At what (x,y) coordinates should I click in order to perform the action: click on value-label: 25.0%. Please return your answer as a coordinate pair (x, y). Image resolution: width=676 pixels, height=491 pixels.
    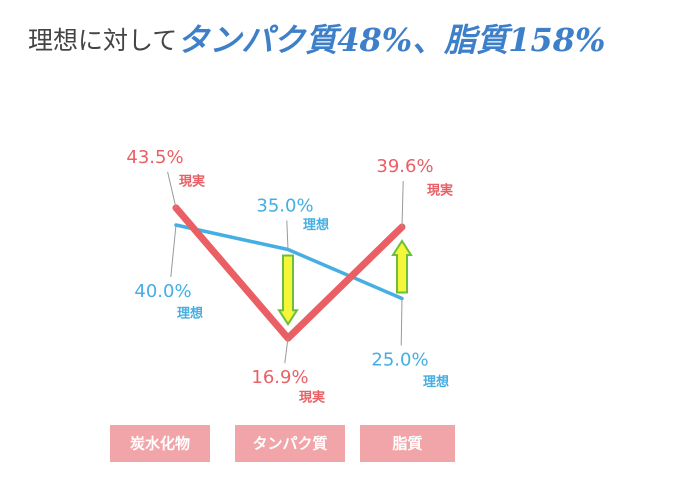
    Looking at the image, I should click on (399, 360).